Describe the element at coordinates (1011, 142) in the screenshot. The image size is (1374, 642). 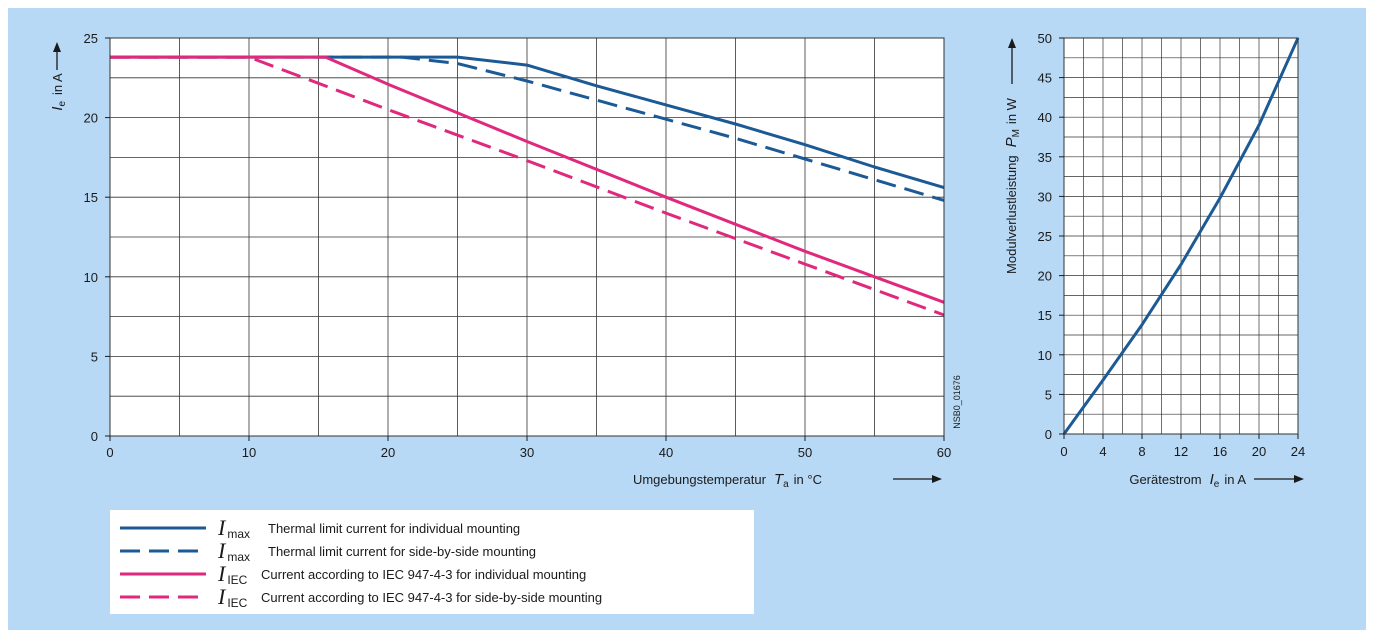
I see `chart2-ylabel-symbol: P` at that location.